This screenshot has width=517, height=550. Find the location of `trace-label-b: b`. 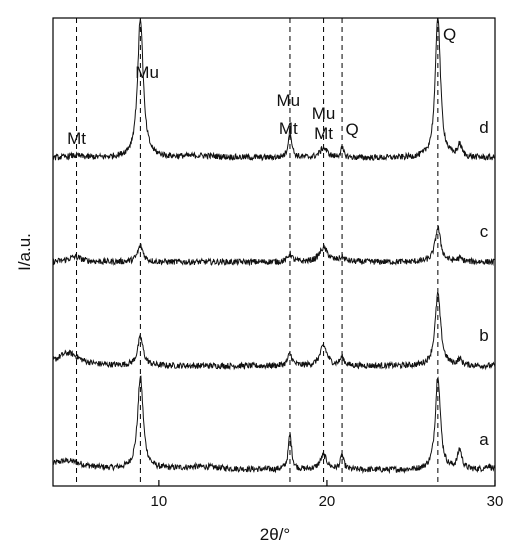

trace-label-b: b is located at coordinates (483, 335).